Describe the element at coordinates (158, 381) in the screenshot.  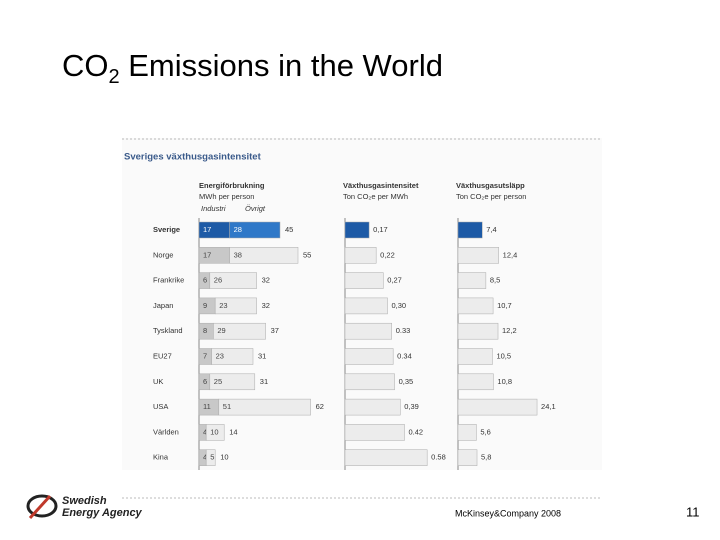
I see `category-label: UK` at that location.